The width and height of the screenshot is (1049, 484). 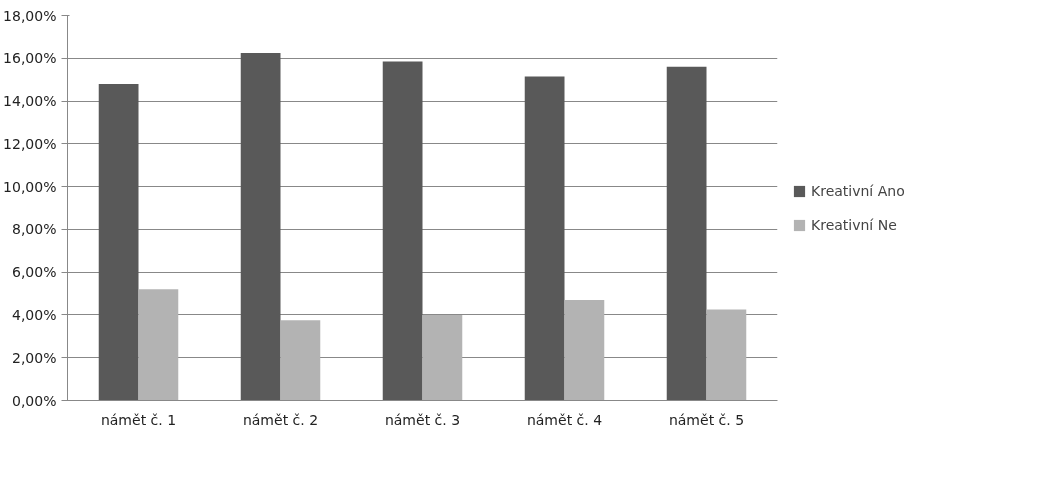 I want to click on x-tick-label: námět č. 1, so click(x=138, y=419).